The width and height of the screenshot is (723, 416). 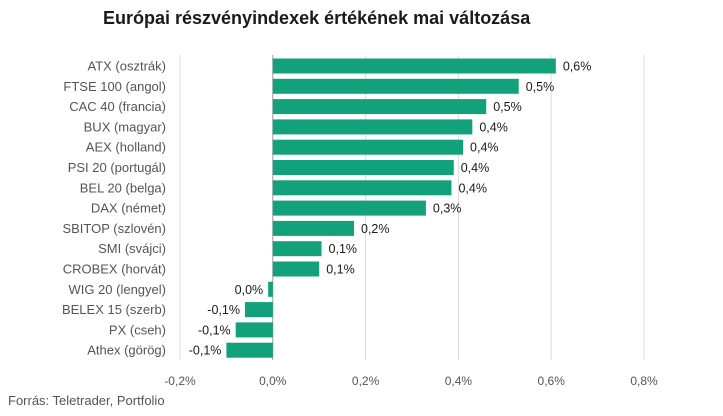 I want to click on x-tick-labels: -0,2% 0,0% 0,2% 0,4% 0,6% 0,8%, so click(x=411, y=381).